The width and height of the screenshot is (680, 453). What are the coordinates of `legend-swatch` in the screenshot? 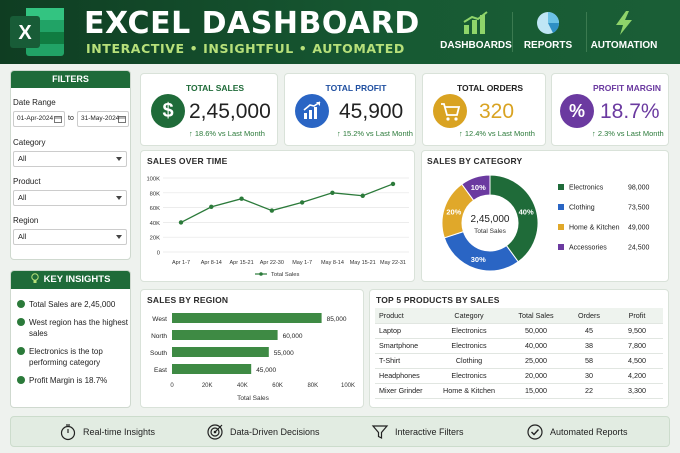 It's located at (561, 227).